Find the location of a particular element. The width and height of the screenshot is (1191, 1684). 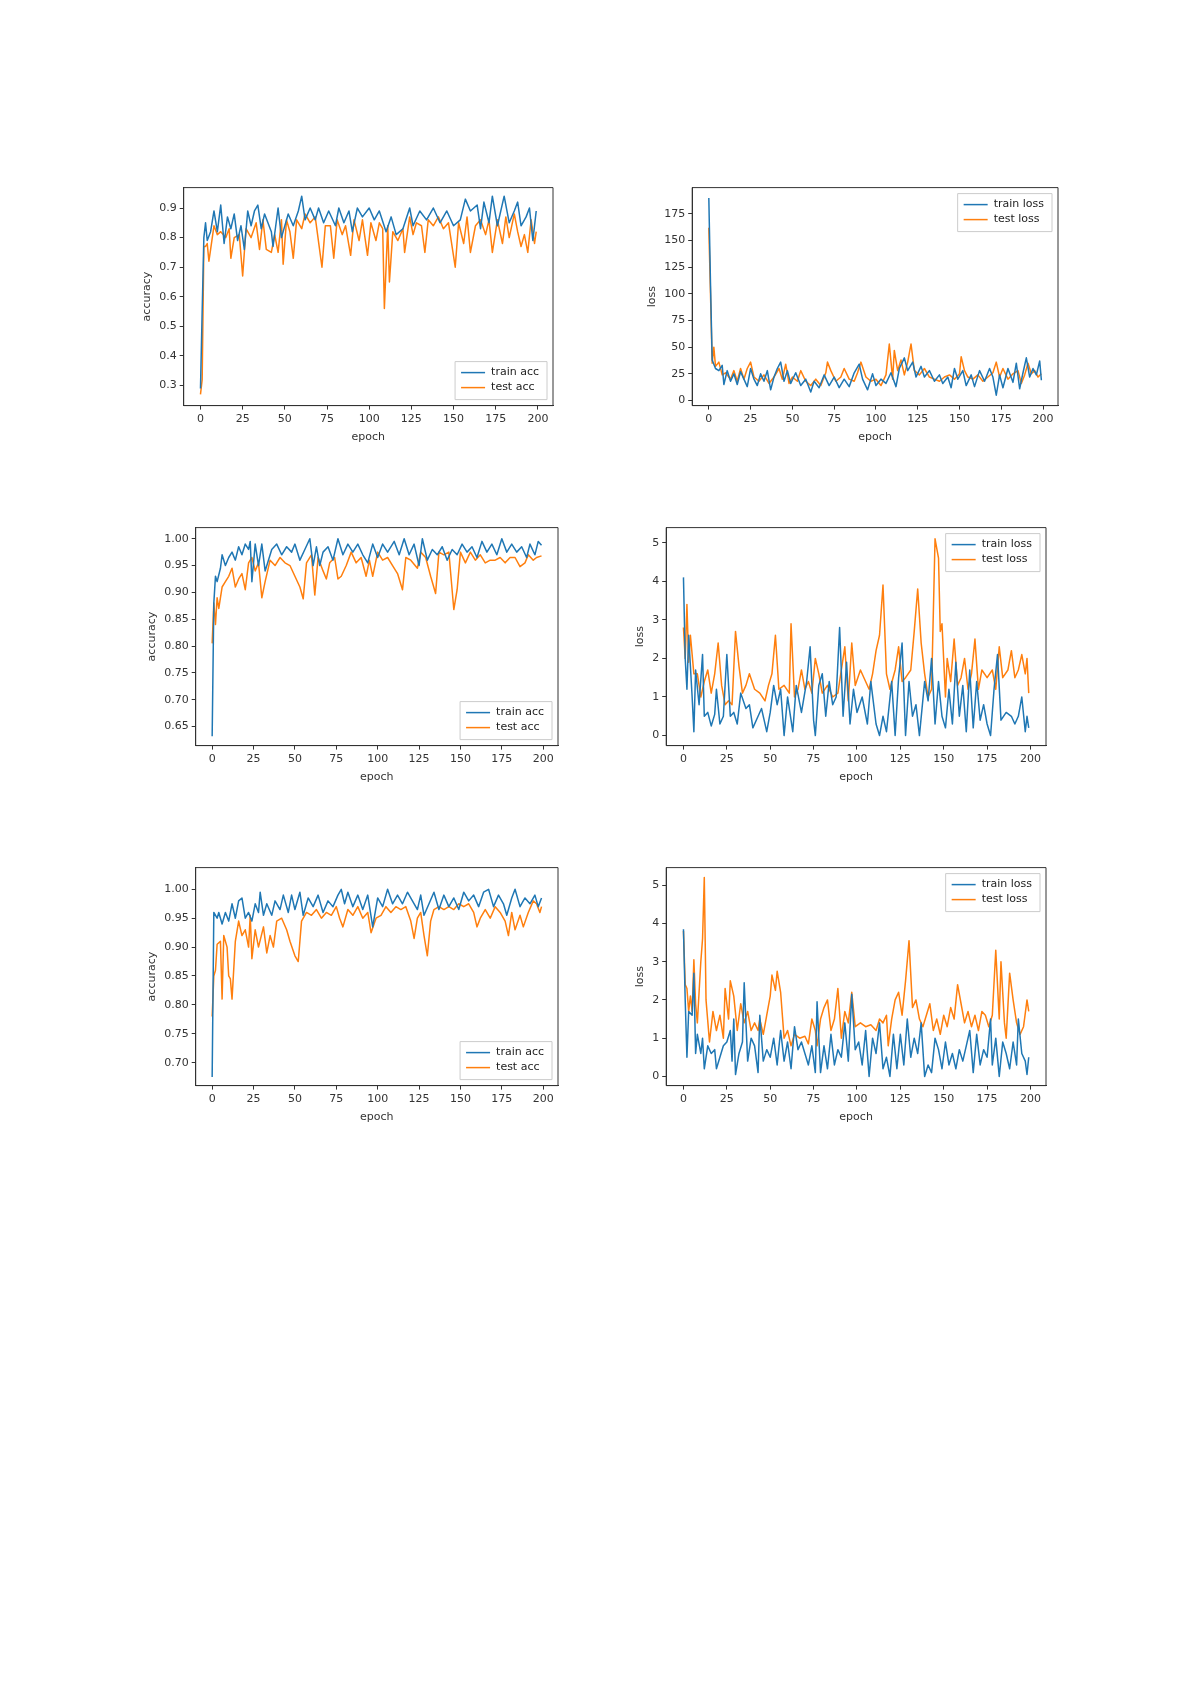

y-tick-label: 75 is located at coordinates (678, 320).